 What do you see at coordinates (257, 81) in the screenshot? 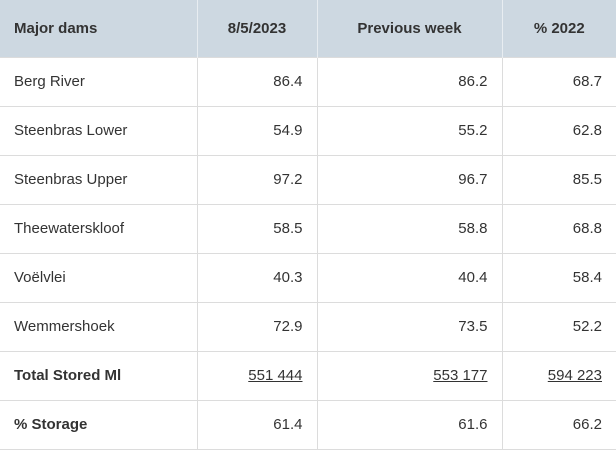
I see `value-cell: 86.4` at bounding box center [257, 81].